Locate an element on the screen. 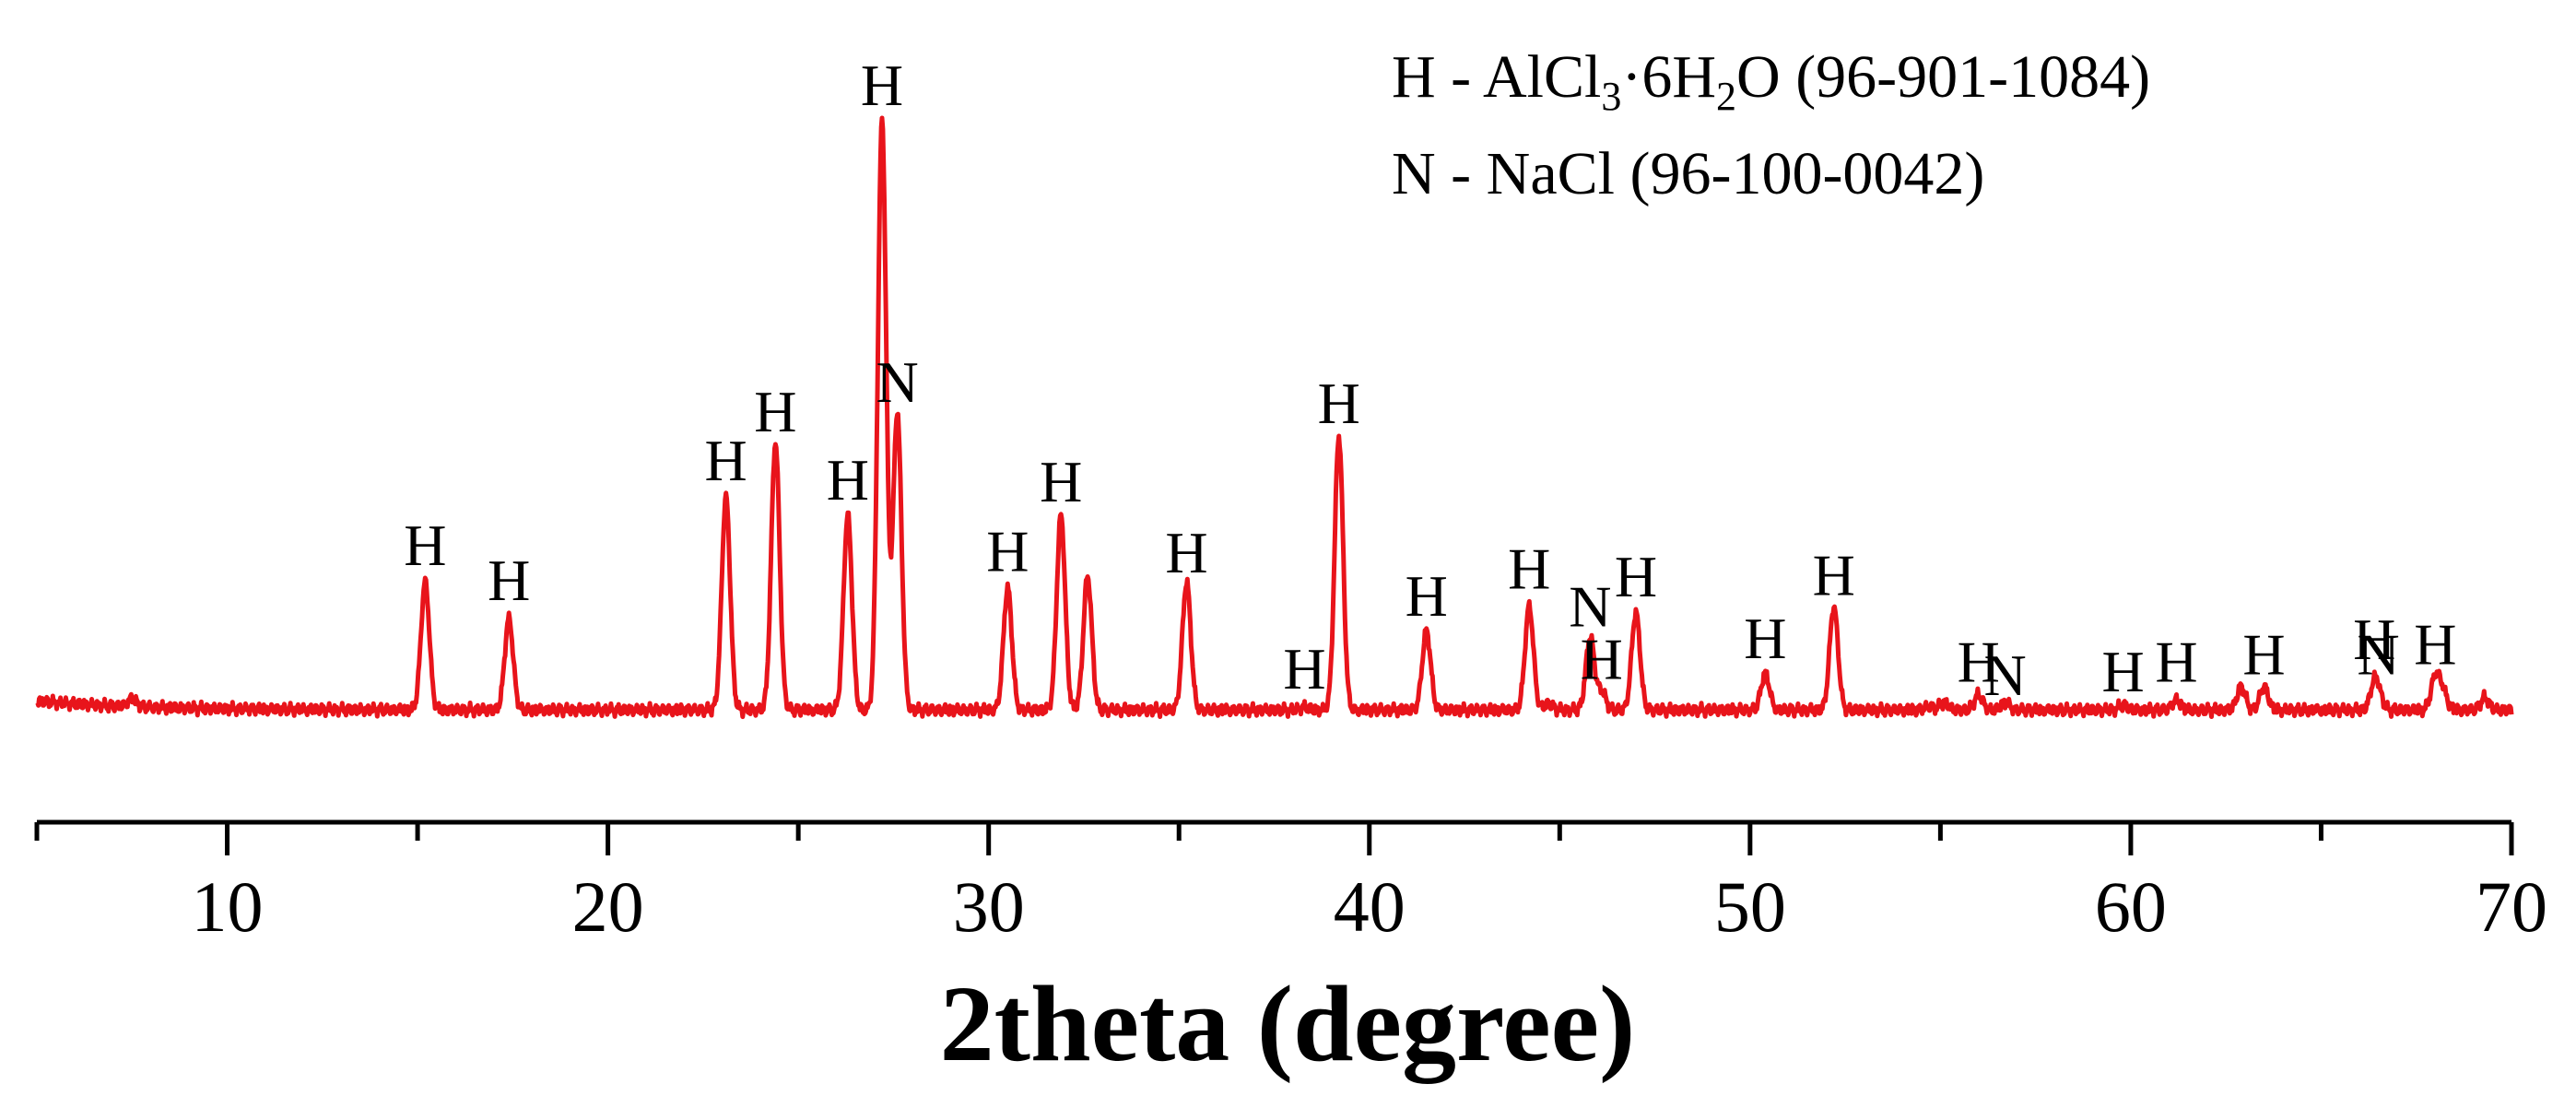 The width and height of the screenshot is (2576, 1096). peak-label-21: H is located at coordinates (1834, 574).